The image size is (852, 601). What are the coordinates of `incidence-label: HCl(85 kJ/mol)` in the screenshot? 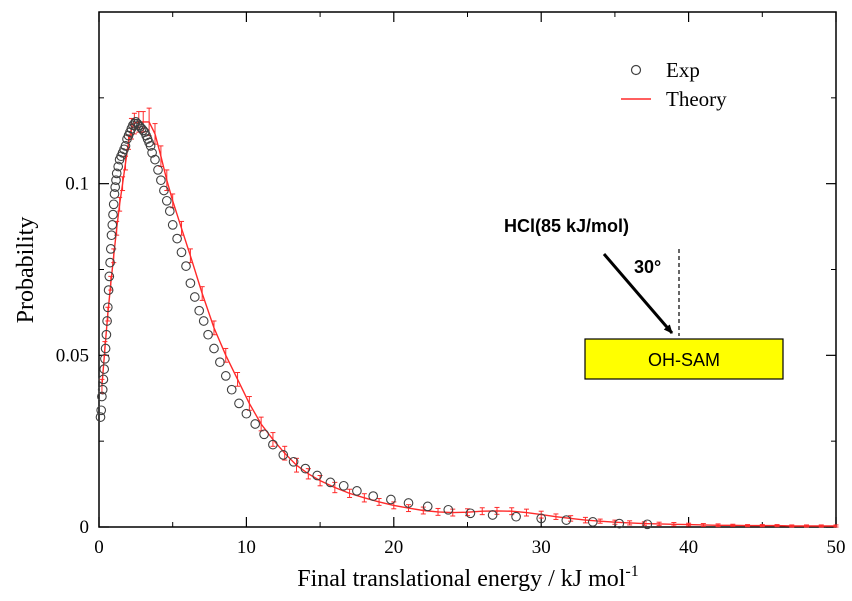 It's located at (566, 226).